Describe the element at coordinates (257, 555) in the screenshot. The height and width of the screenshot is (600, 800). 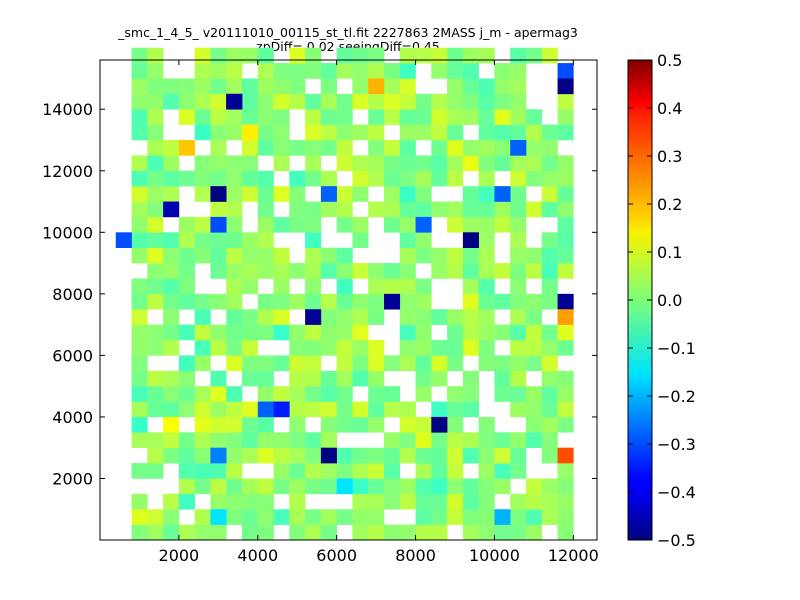
I see `x-tick-label: 4000` at that location.